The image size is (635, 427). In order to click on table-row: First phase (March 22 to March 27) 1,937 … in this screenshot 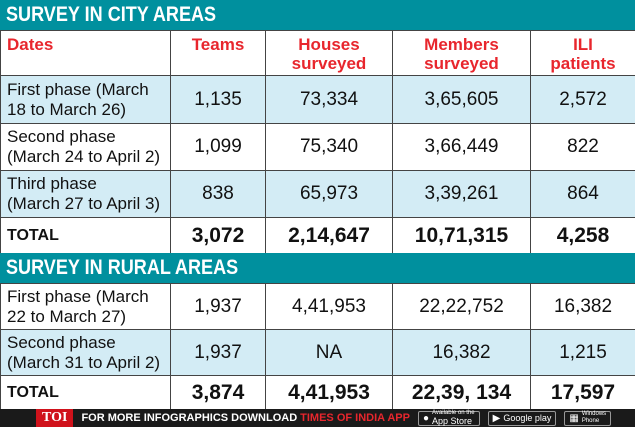, I will do `click(317, 306)`.